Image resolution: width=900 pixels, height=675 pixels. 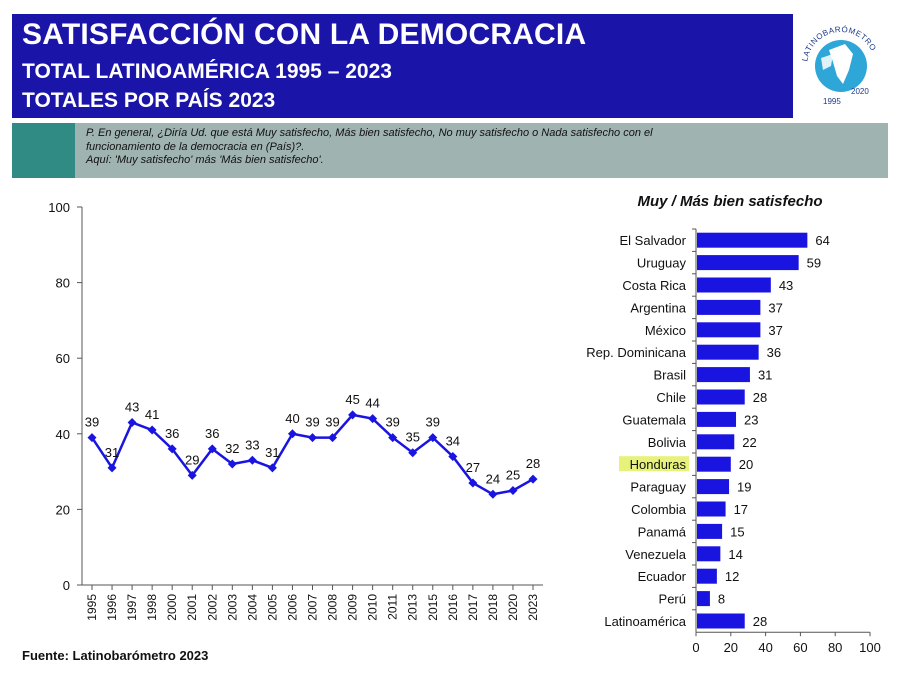 What do you see at coordinates (172, 433) in the screenshot?
I see `data-label: 36` at bounding box center [172, 433].